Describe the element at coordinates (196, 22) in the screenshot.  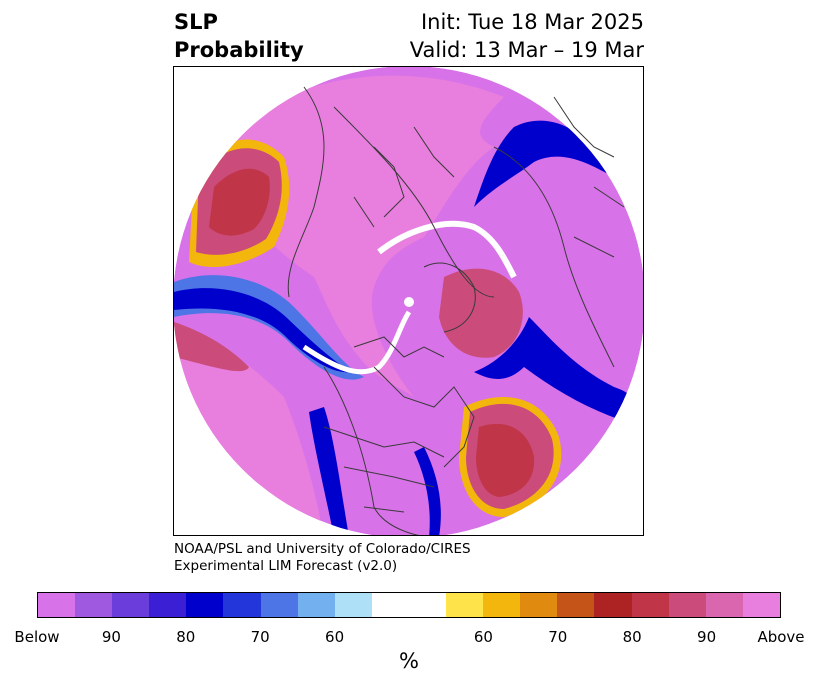
I see `map-title-line1: SLP` at that location.